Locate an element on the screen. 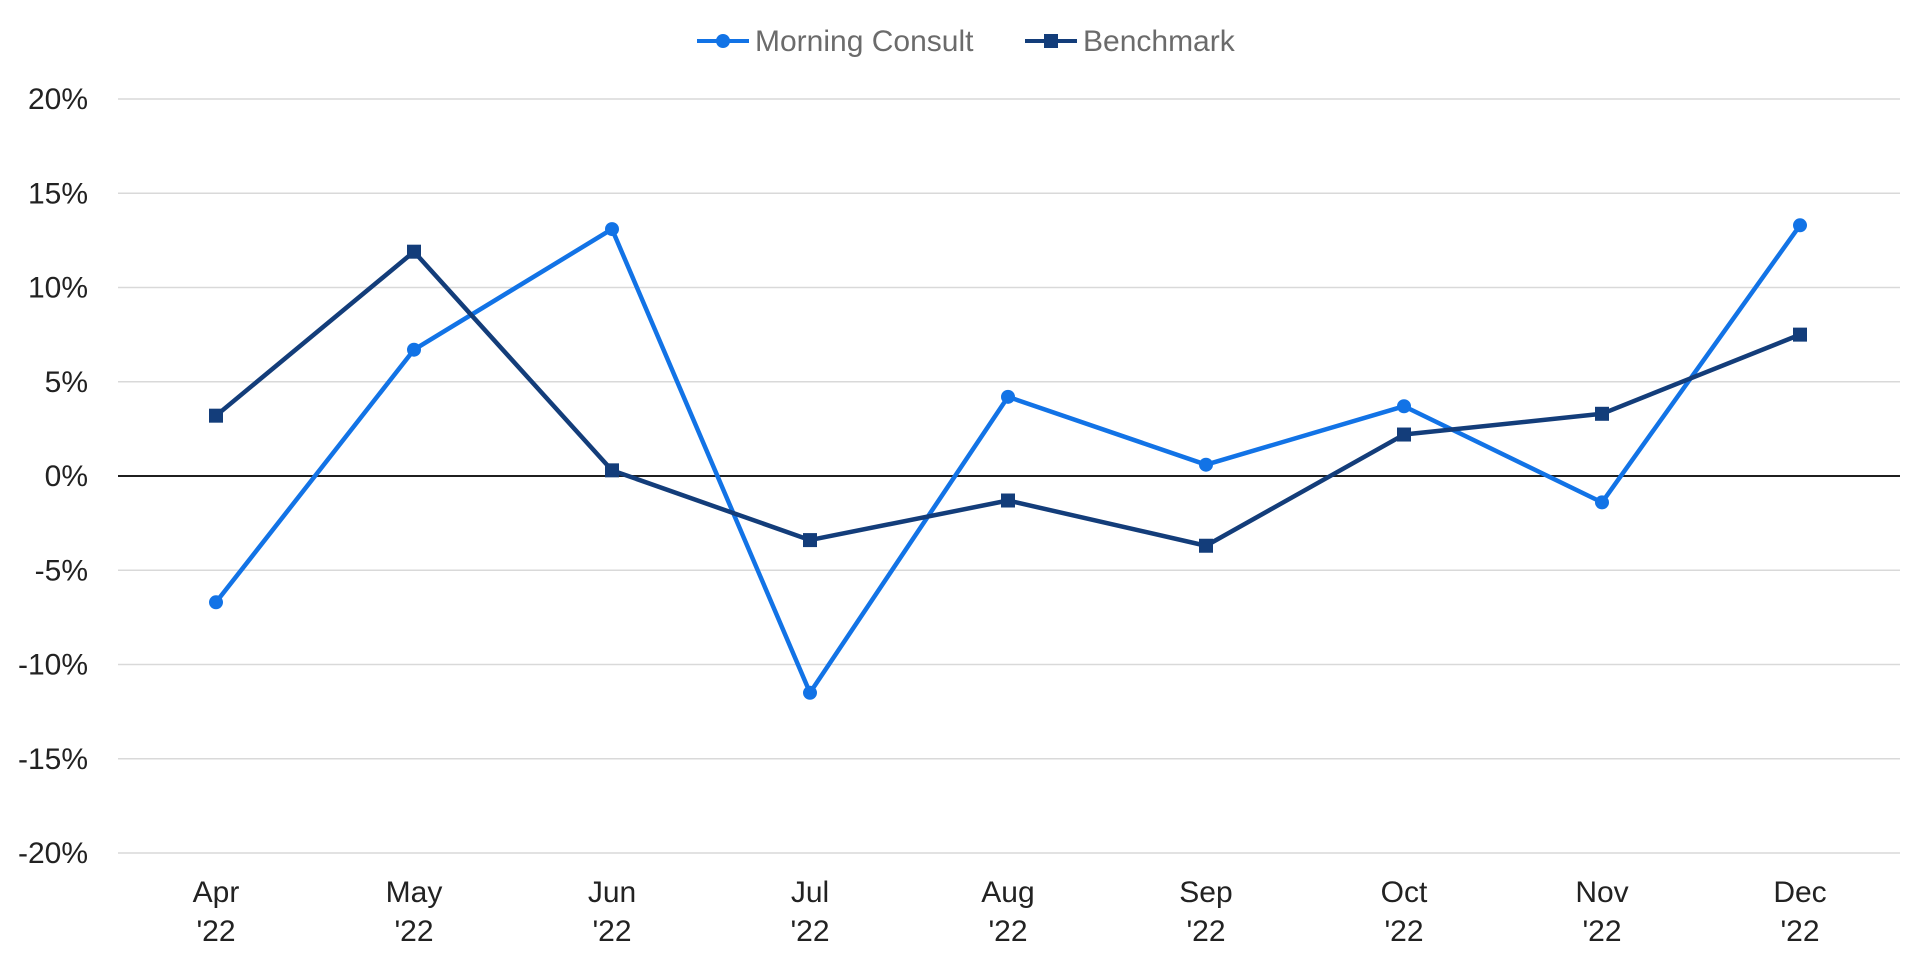 This screenshot has height=960, width=1920. y-tick-label: -10% is located at coordinates (53, 665).